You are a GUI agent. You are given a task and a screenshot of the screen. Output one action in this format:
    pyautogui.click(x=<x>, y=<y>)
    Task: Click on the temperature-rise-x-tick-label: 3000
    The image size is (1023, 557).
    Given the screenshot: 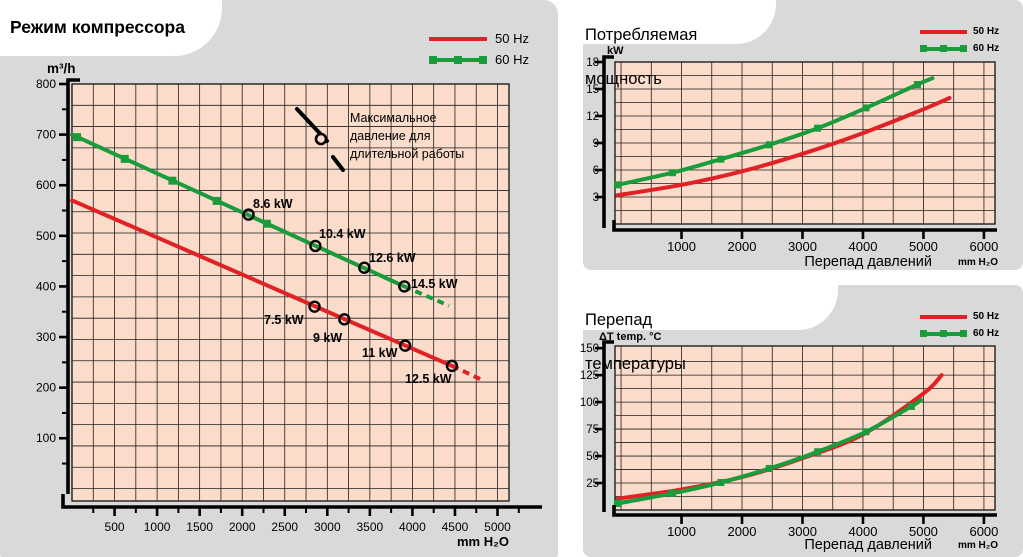 What is the action you would take?
    pyautogui.click(x=802, y=531)
    